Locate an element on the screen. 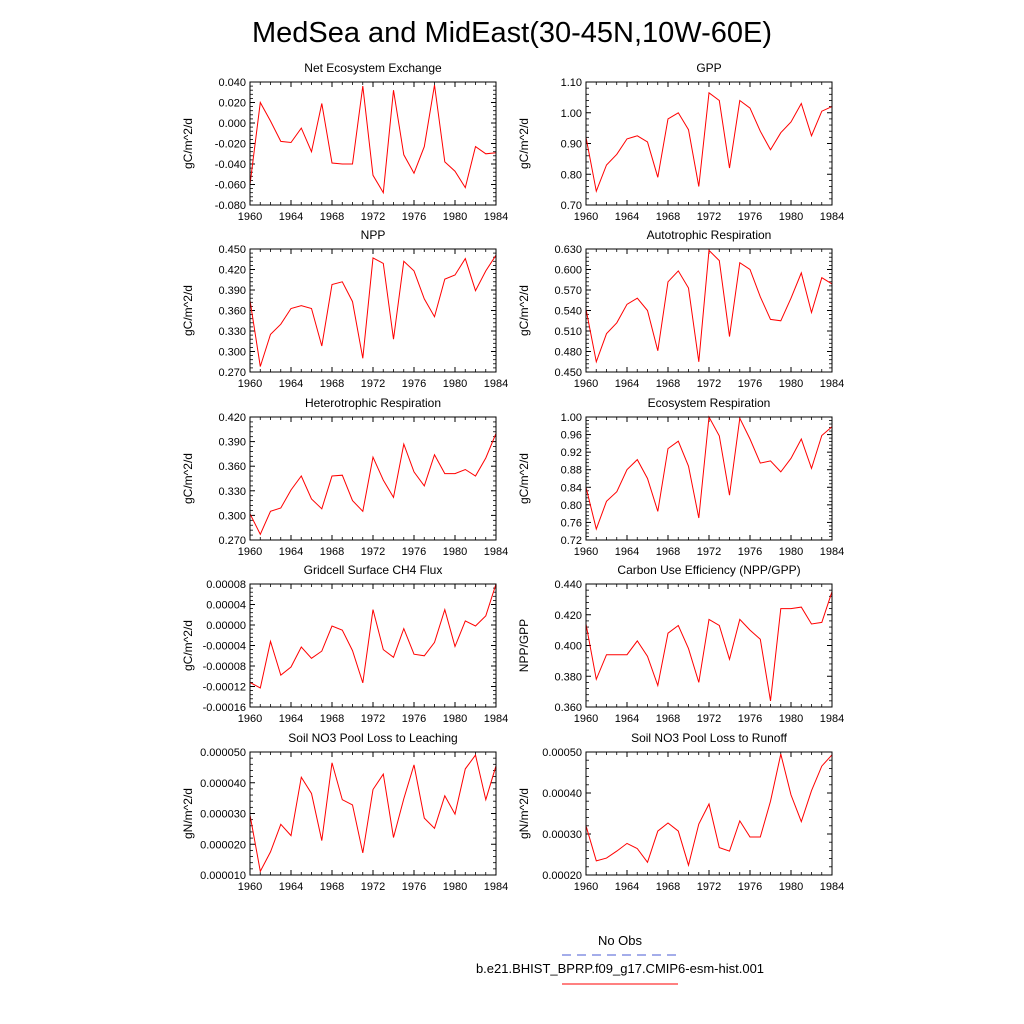 The image size is (1024, 1024). y-axis-label: gC/m^2/d is located at coordinates (524, 310).